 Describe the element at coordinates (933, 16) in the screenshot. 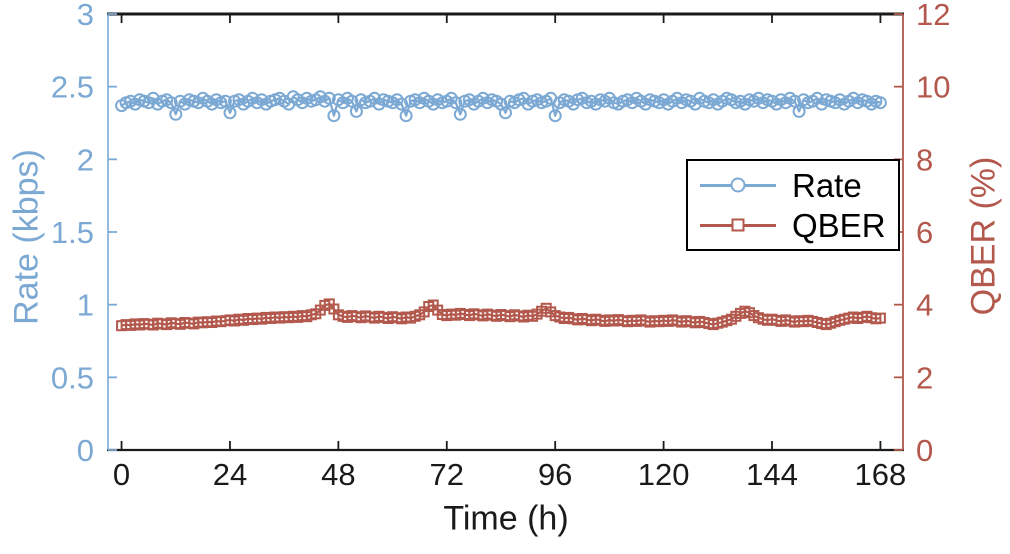

I see `svg-text: 12` at that location.